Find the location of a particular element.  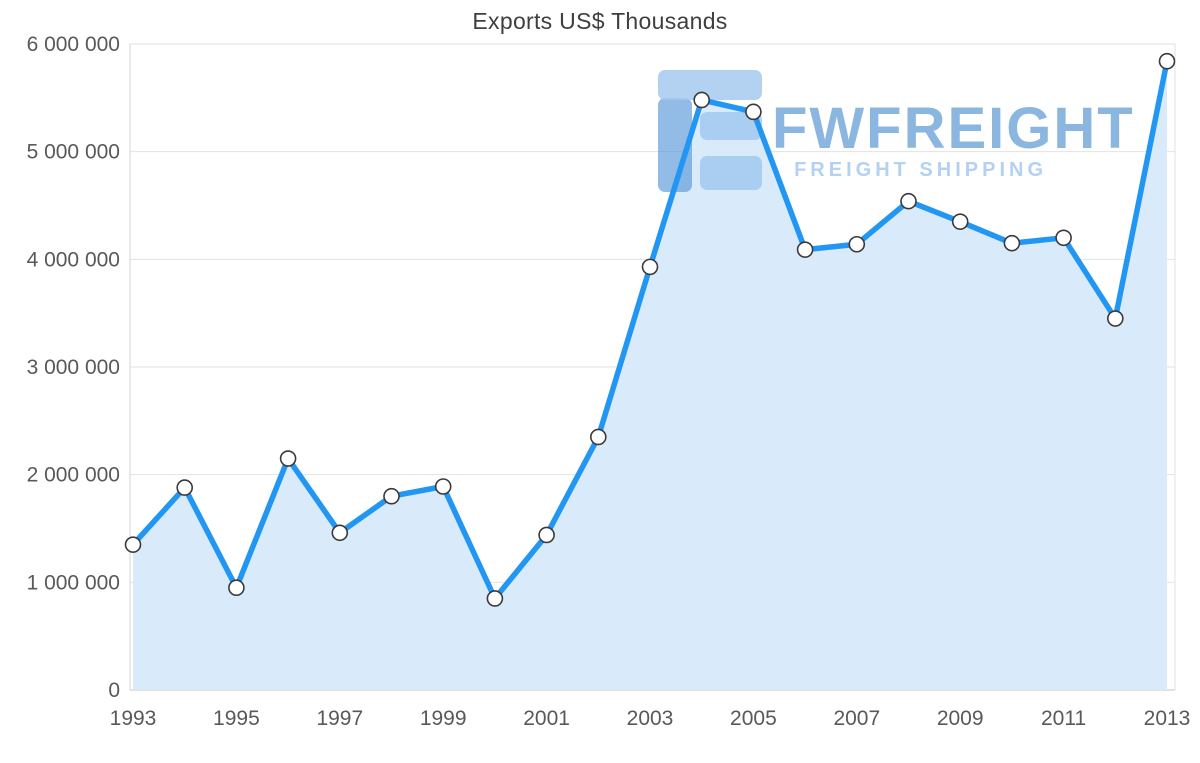

y-axis-label: 1 000 000 is located at coordinates (73, 582).